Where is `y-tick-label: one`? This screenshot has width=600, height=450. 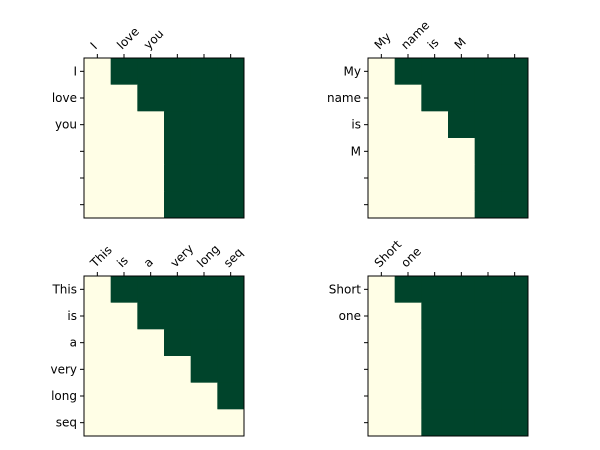
y-tick-label: one is located at coordinates (350, 316).